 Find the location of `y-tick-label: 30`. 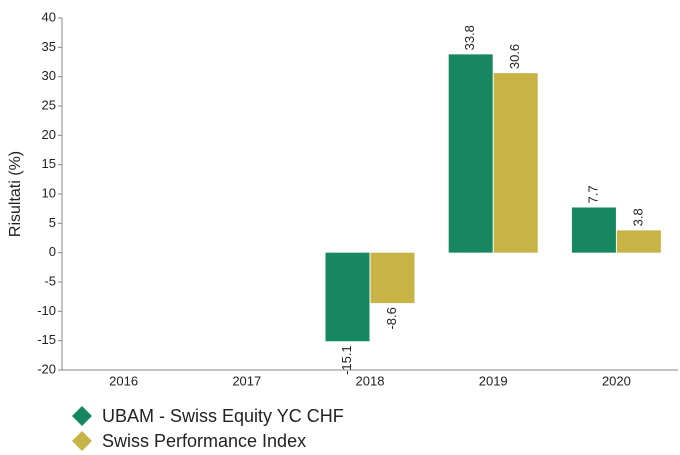

y-tick-label: 30 is located at coordinates (49, 75).